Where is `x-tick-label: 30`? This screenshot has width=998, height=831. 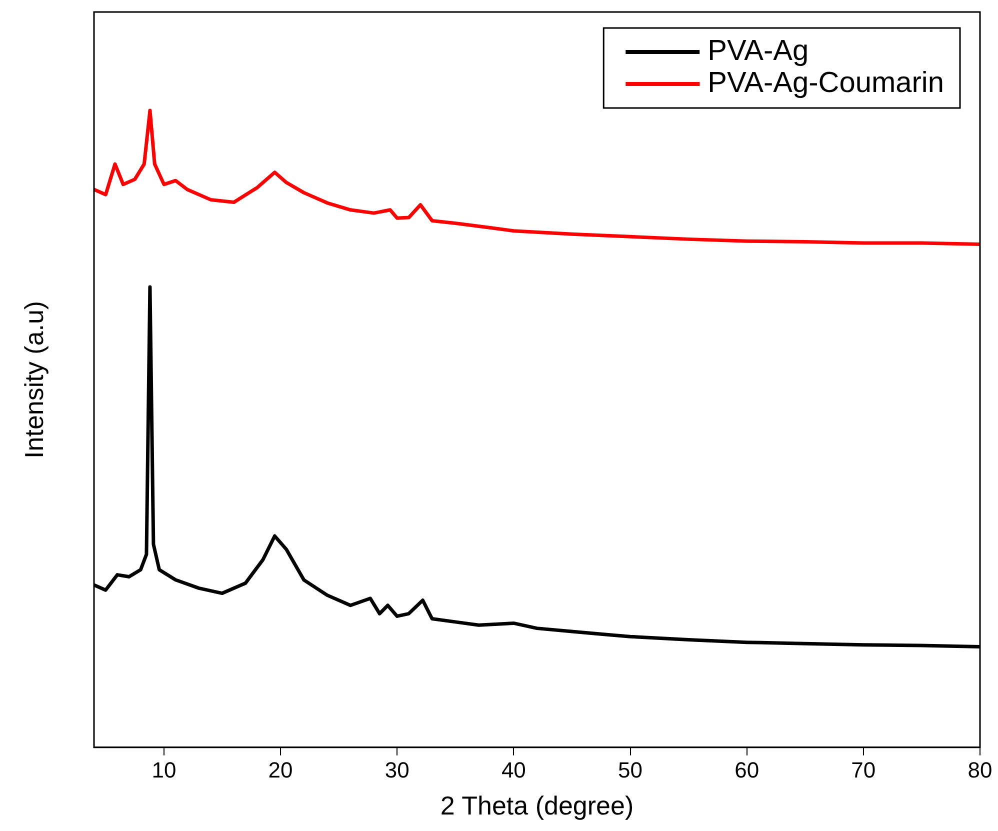
x-tick-label: 30 is located at coordinates (397, 770).